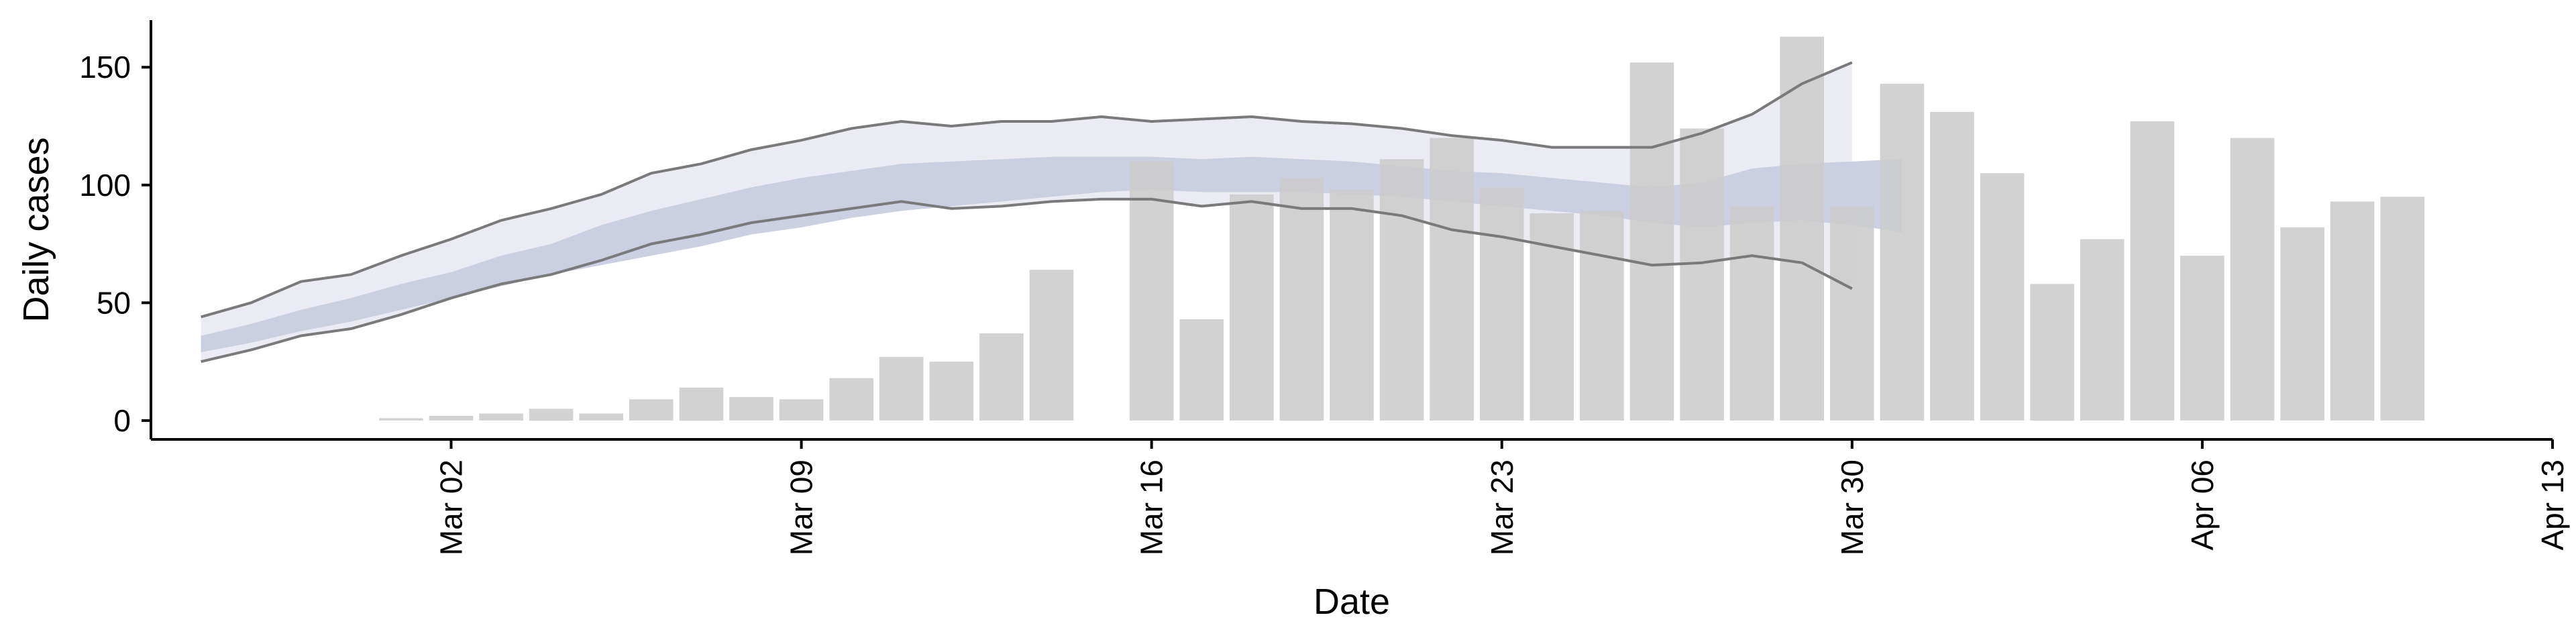  Describe the element at coordinates (105, 67) in the screenshot. I see `y-tick-label: 150` at that location.